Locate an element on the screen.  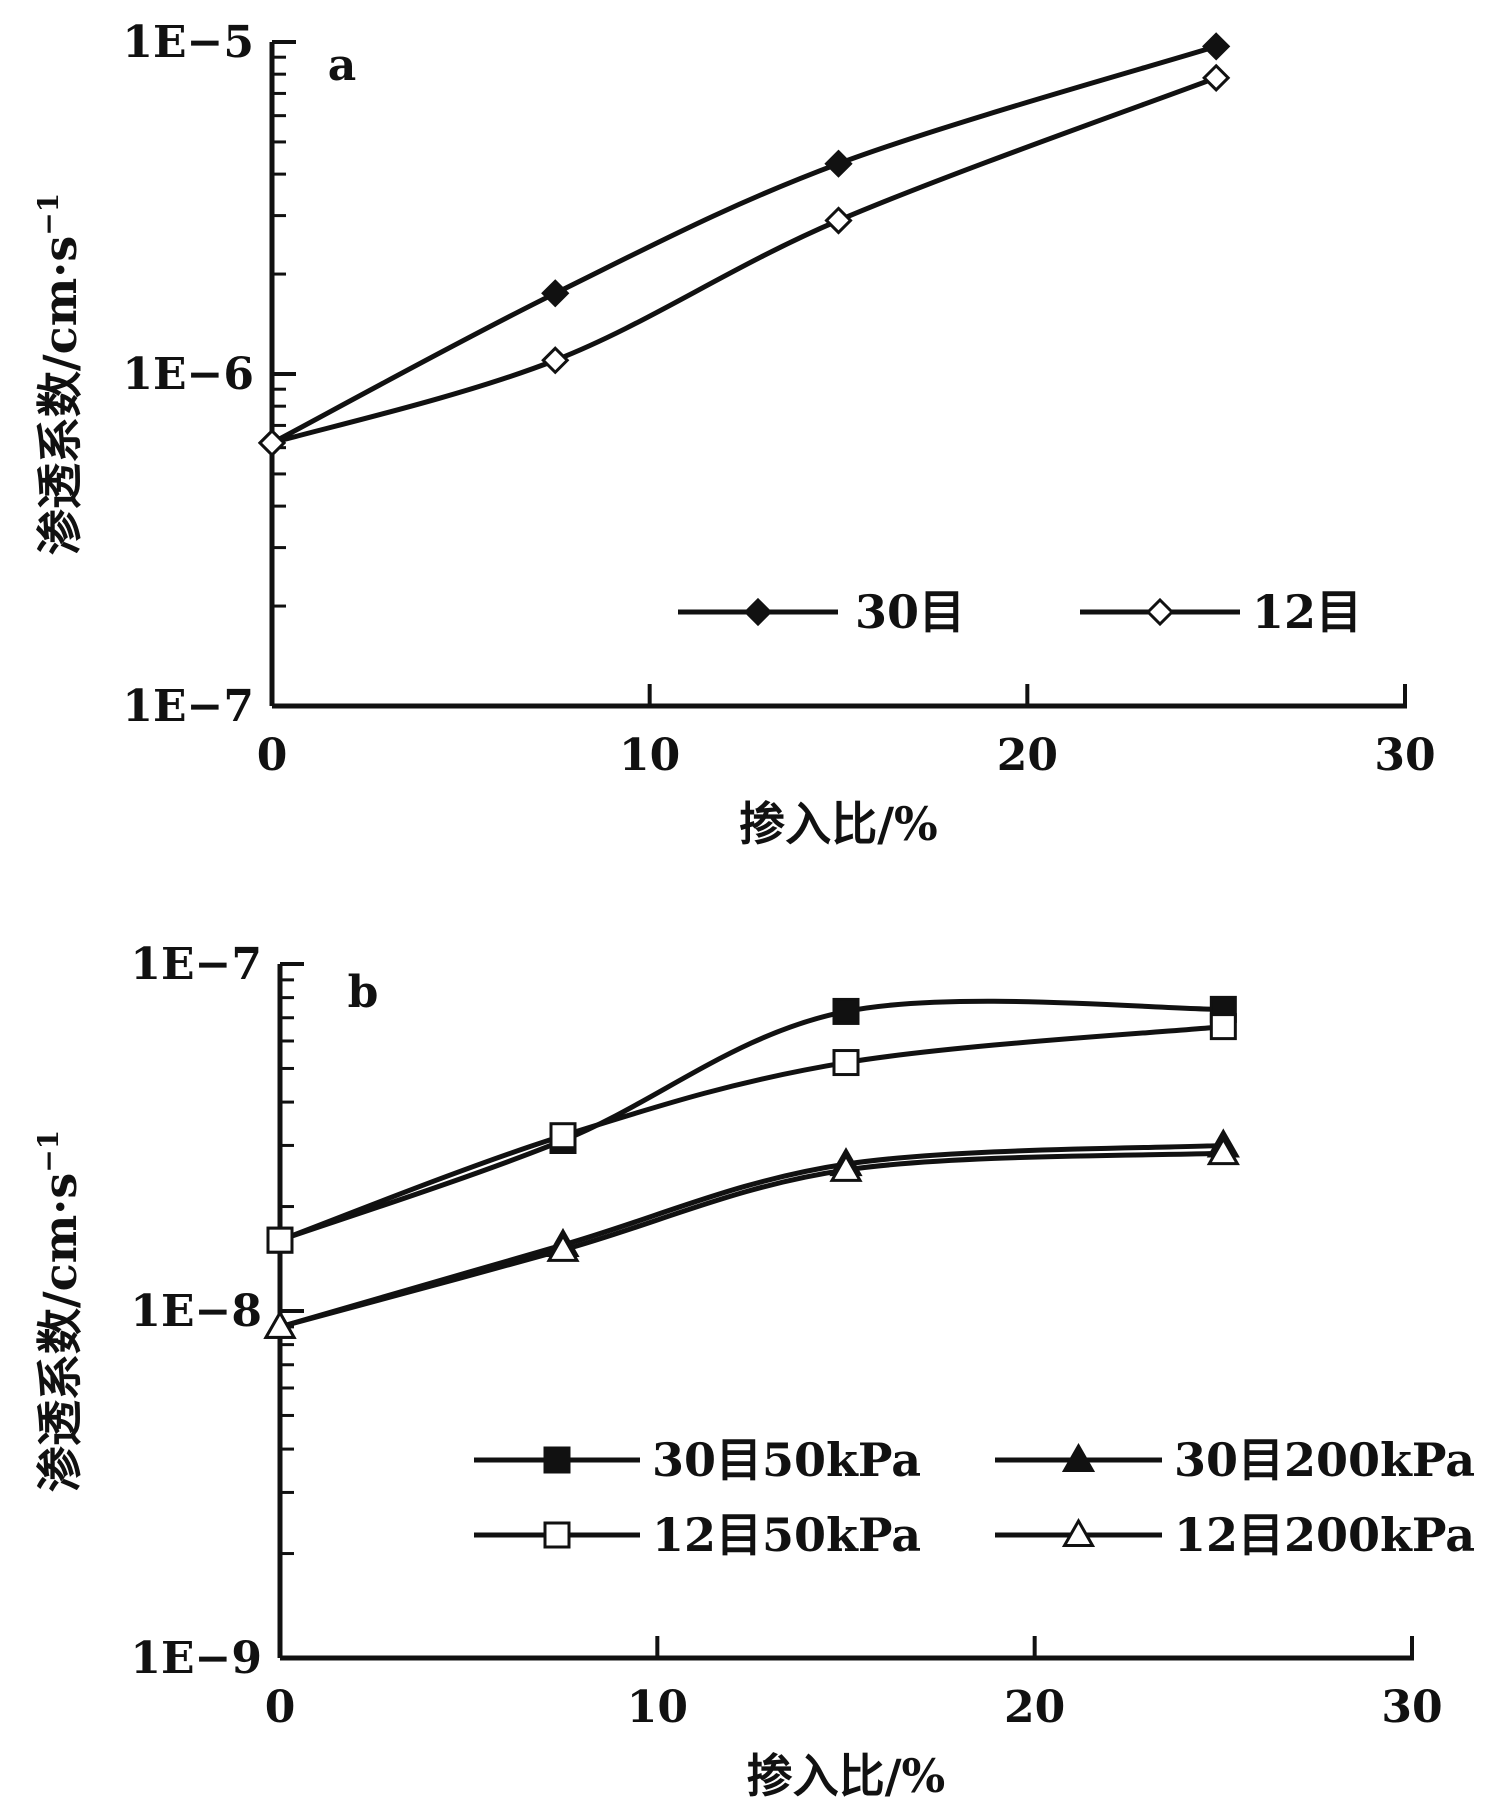
series-line-12目200kPa is located at coordinates (751, 1240).